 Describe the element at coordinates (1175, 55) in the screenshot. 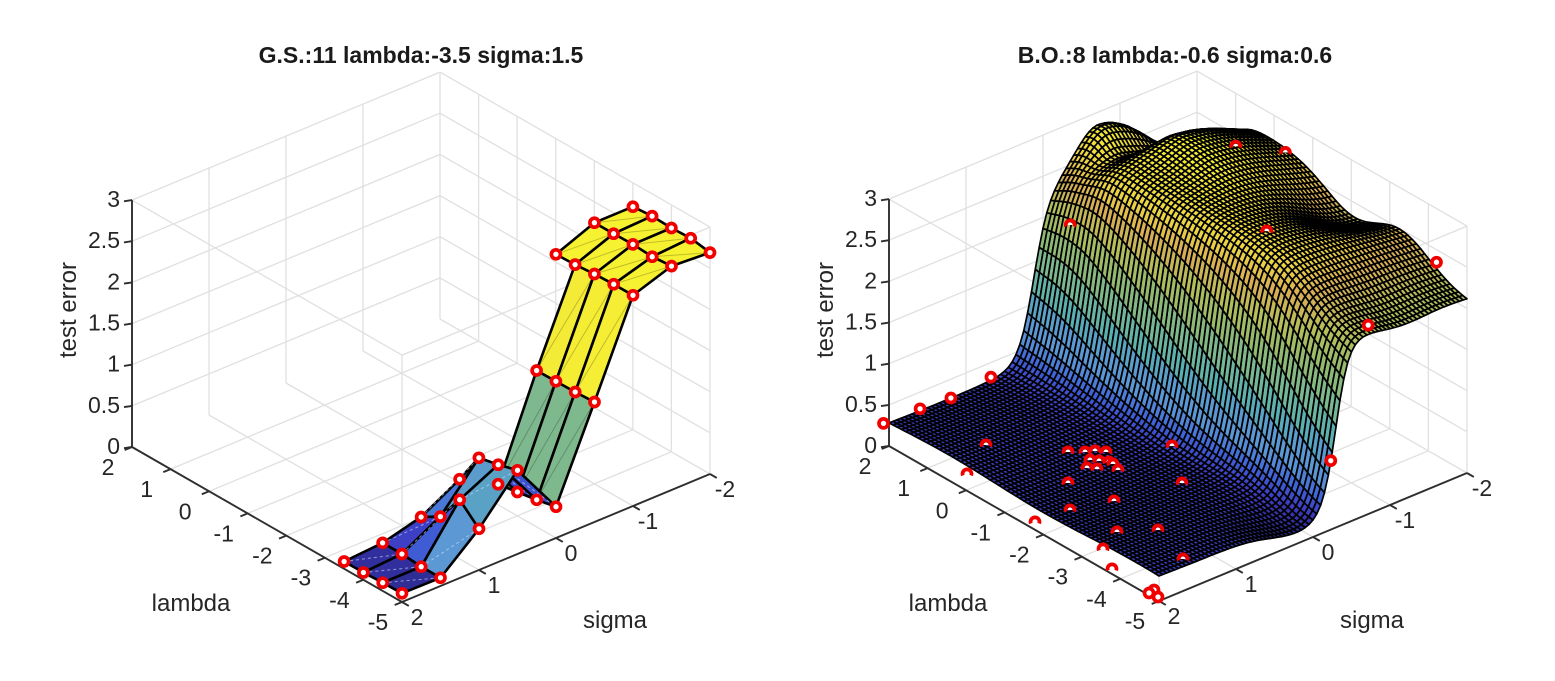

I see `svg-text: B.O.:8 lambda:-0.6 sigma:0.6` at that location.